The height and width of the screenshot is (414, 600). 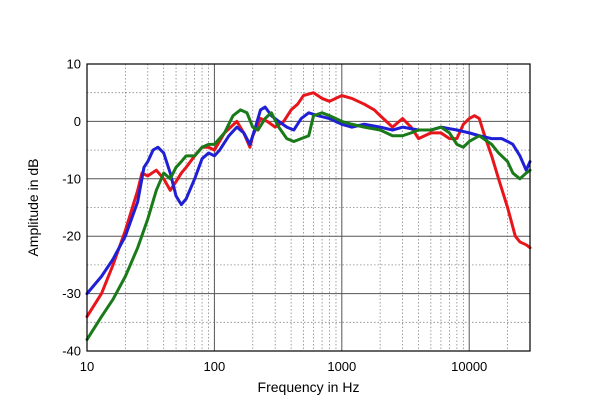 What do you see at coordinates (71, 351) in the screenshot?
I see `y-tick-label: -40` at bounding box center [71, 351].